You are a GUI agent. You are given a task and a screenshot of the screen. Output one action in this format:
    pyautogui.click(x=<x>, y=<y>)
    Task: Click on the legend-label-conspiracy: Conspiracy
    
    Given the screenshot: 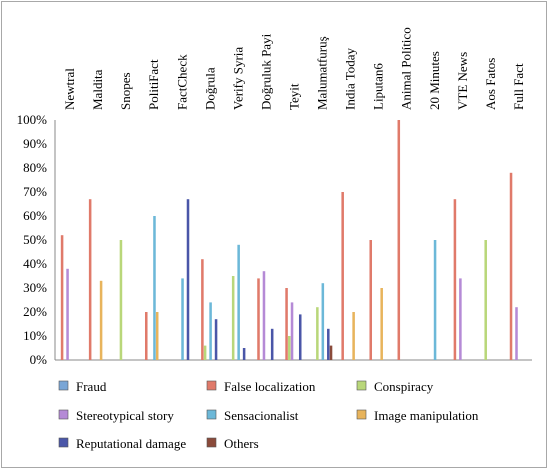 What is the action you would take?
    pyautogui.click(x=404, y=386)
    